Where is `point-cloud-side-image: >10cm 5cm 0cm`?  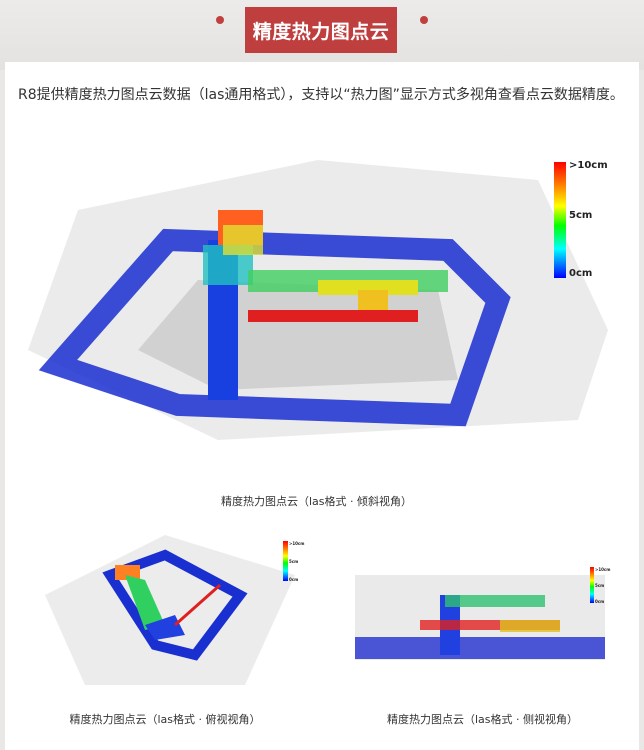
point-cloud-side-image: >10cm 5cm 0cm is located at coordinates (482, 617).